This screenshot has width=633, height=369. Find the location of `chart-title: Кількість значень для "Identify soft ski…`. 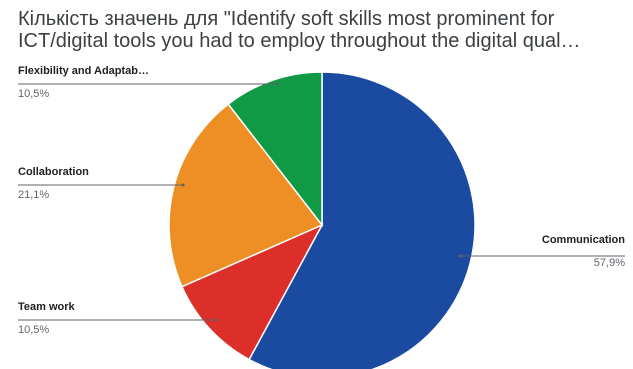

chart-title: Кількість значень для "Identify soft ski… is located at coordinates (299, 30).